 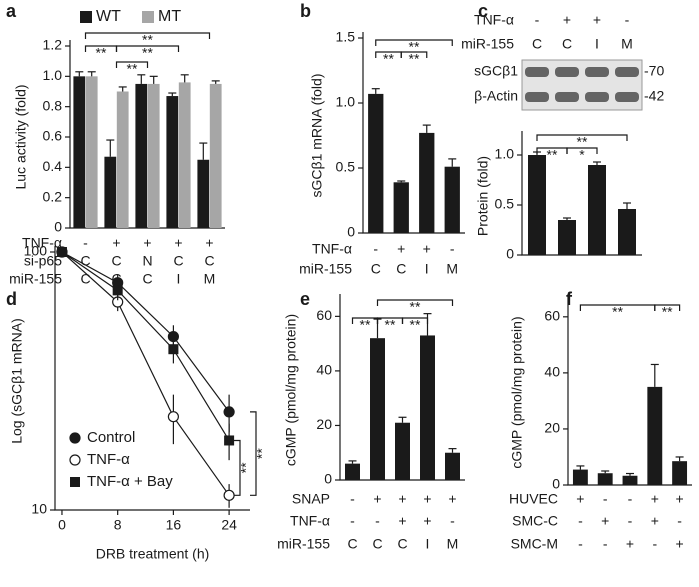 What do you see at coordinates (483, 196) in the screenshot?
I see `y-axis-label: Protein (fold)` at bounding box center [483, 196].